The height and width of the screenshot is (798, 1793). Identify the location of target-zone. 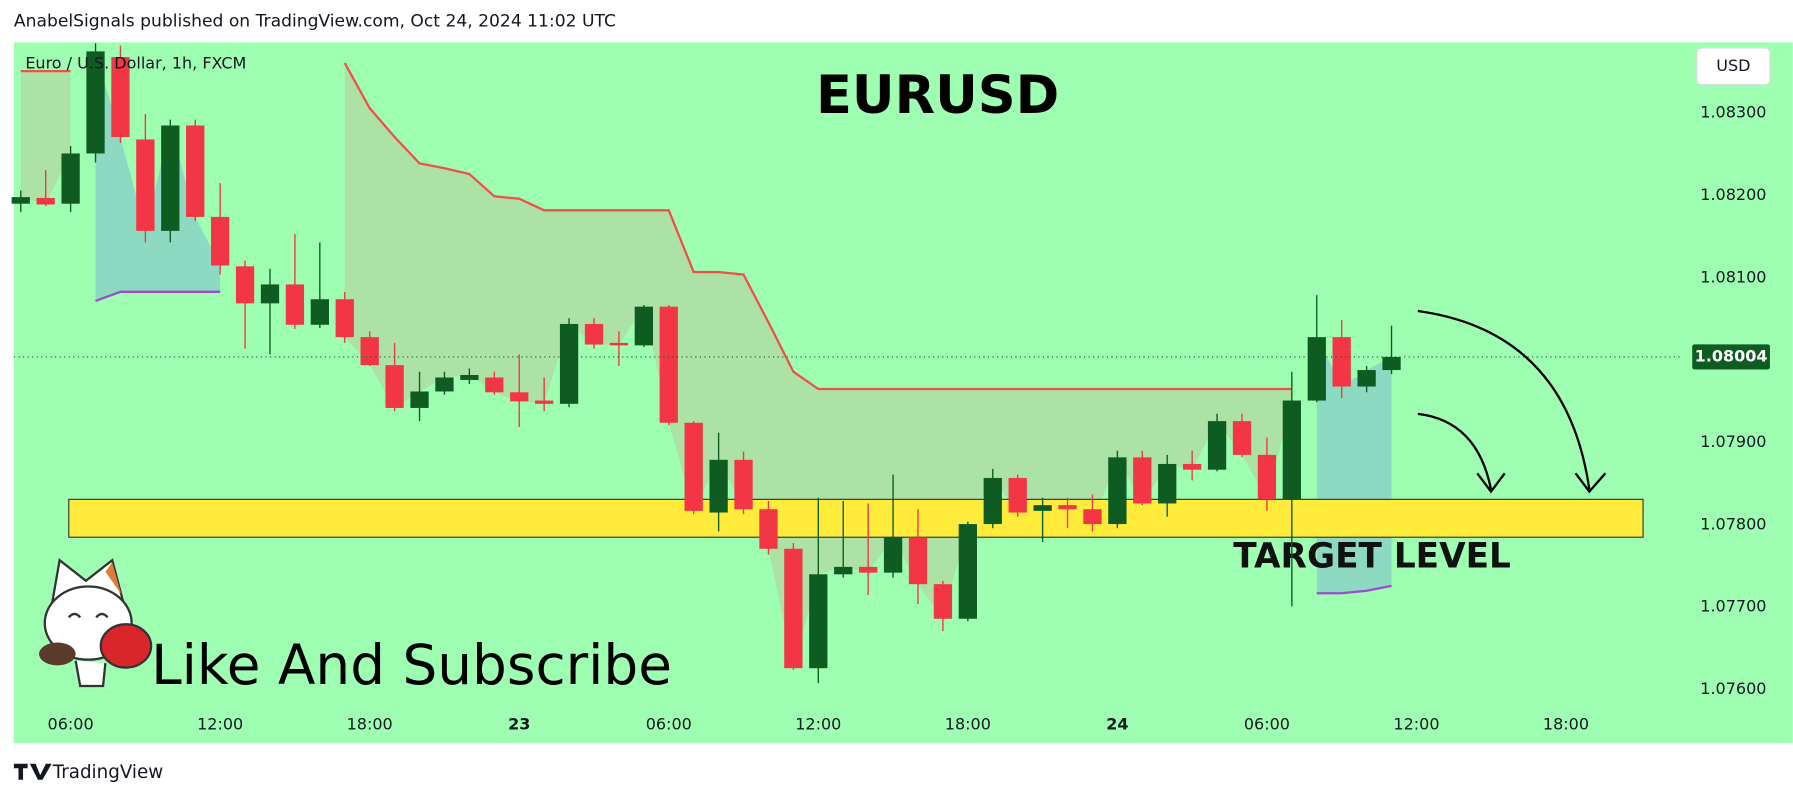
(856, 518).